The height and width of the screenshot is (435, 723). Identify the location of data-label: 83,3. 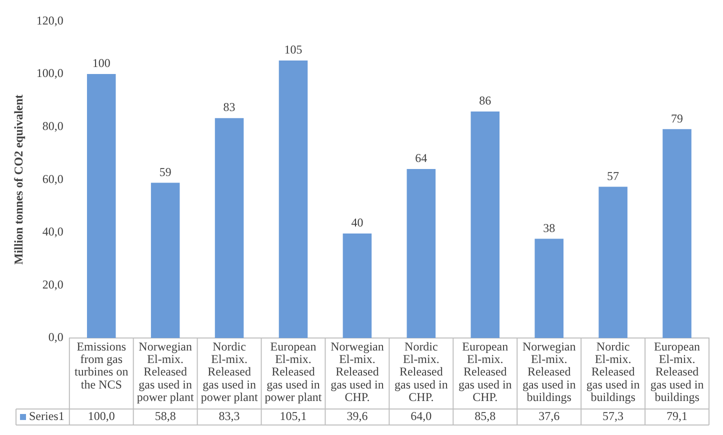
(229, 416).